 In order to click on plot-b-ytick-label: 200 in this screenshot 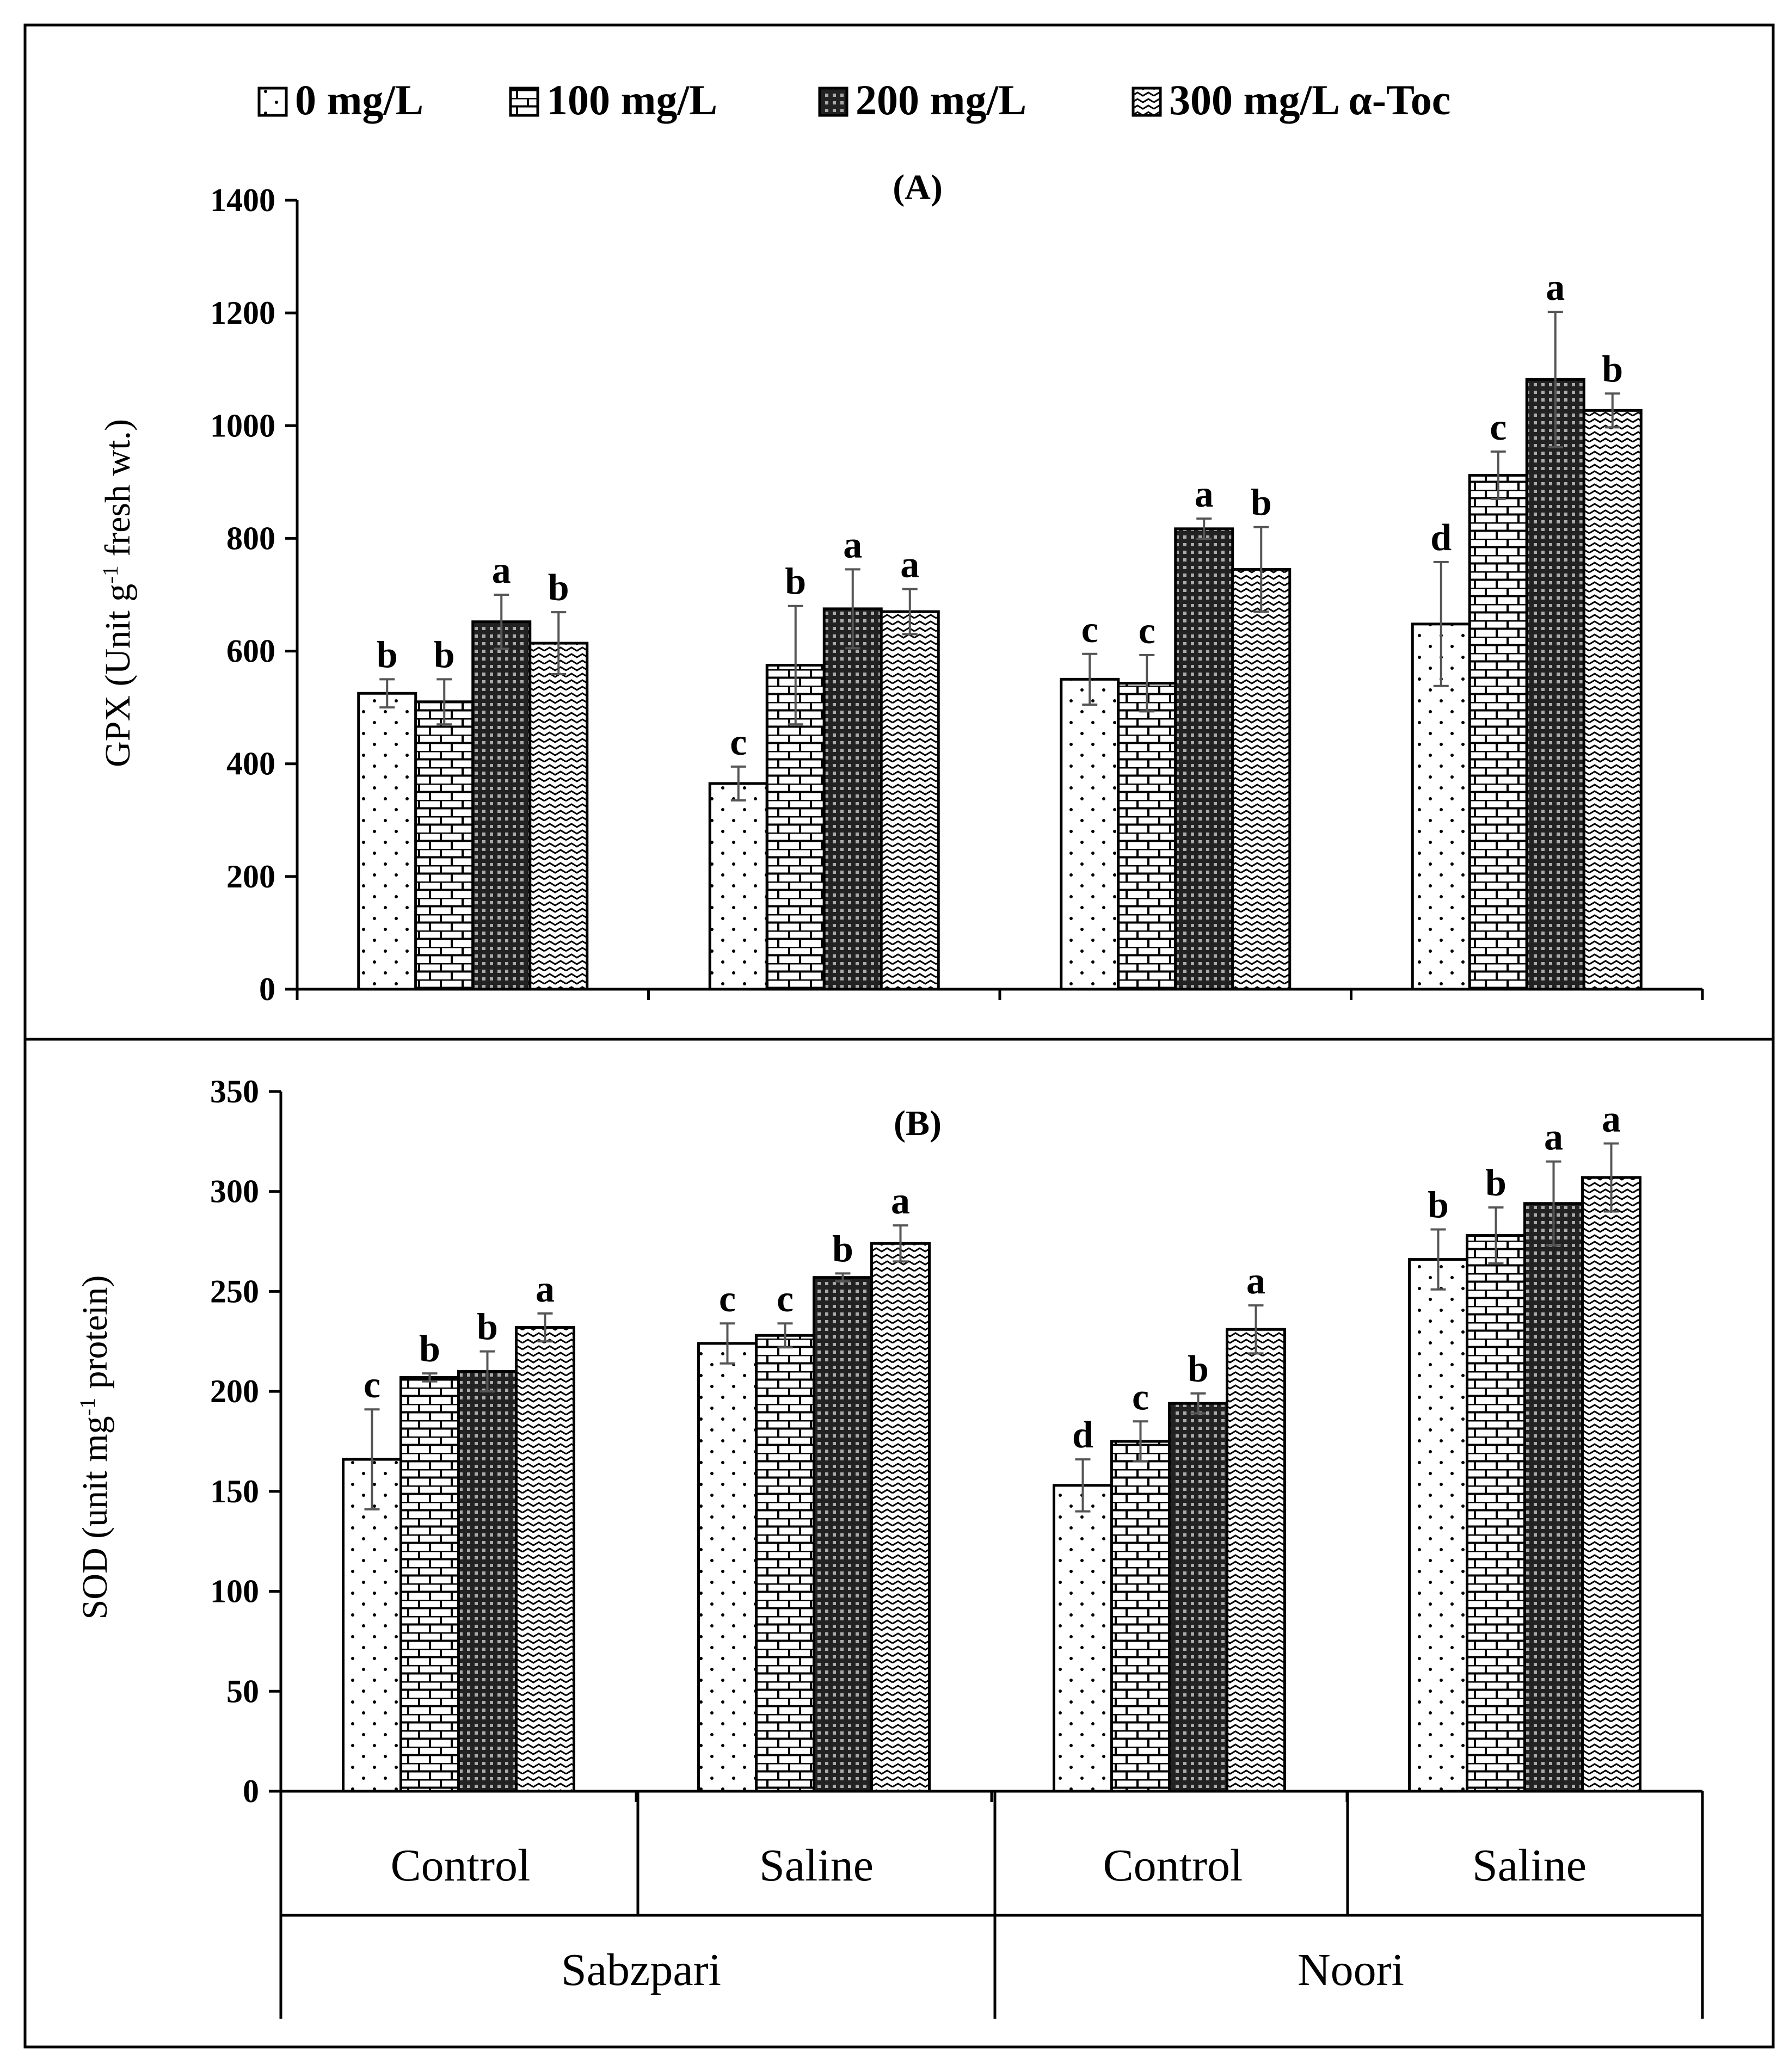, I will do `click(234, 1391)`.